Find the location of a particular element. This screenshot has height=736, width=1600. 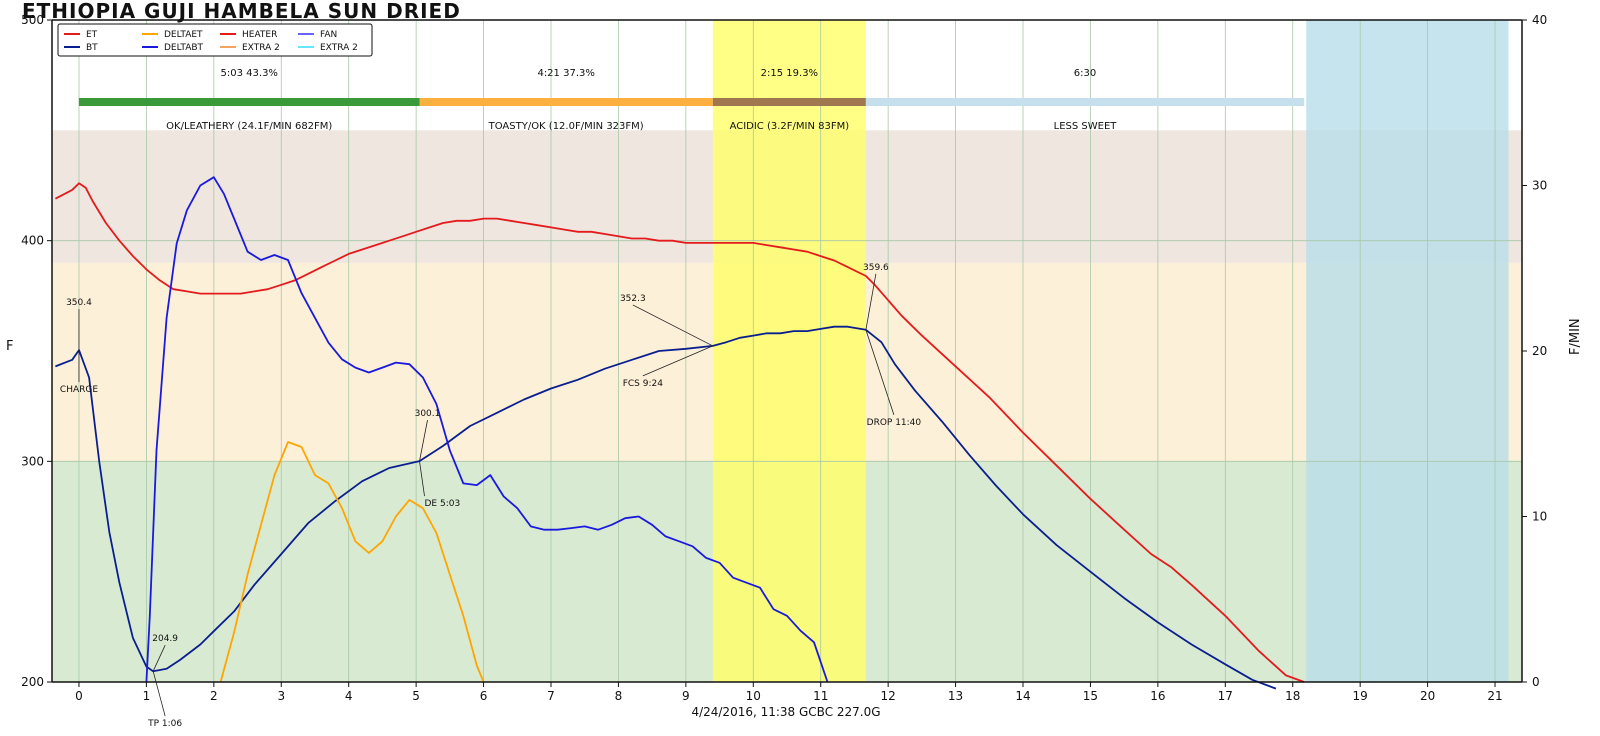

x-tick-label-15: 15 is located at coordinates (1090, 696).